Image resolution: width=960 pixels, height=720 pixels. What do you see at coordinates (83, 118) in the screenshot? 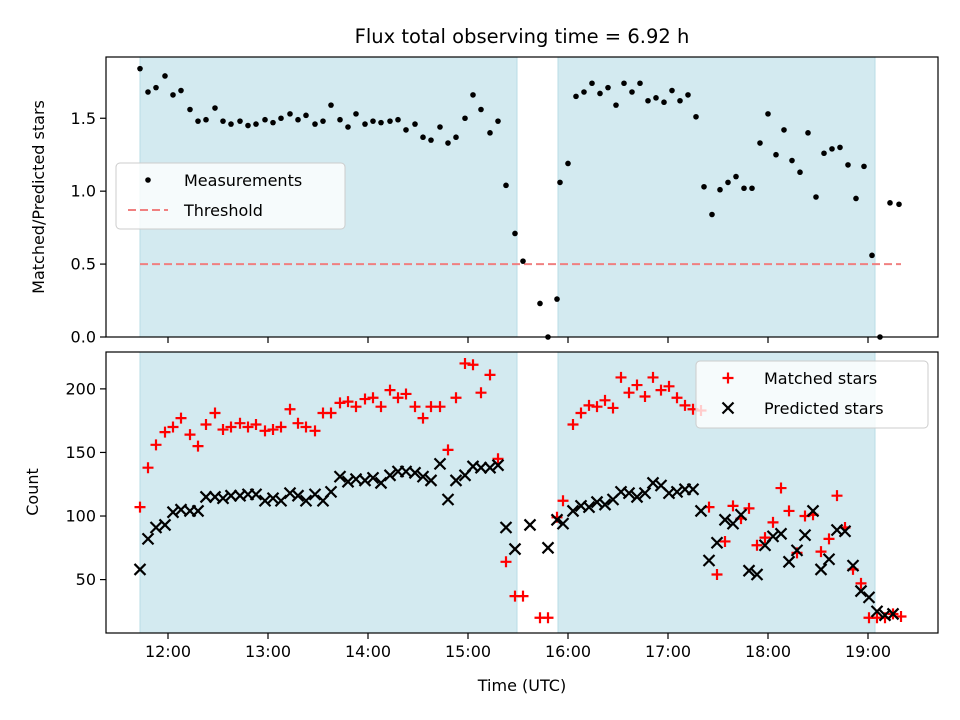
I see `y-tick-label: 1.5` at bounding box center [83, 118].